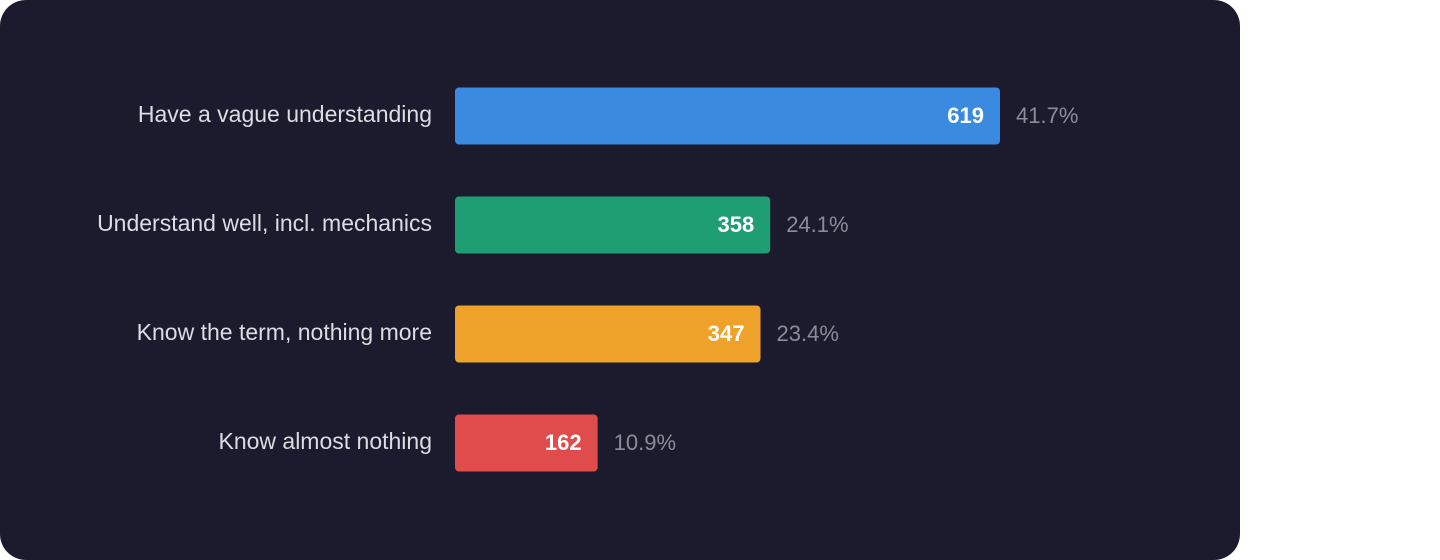  What do you see at coordinates (325, 441) in the screenshot?
I see `category-label: Know almost nothing` at bounding box center [325, 441].